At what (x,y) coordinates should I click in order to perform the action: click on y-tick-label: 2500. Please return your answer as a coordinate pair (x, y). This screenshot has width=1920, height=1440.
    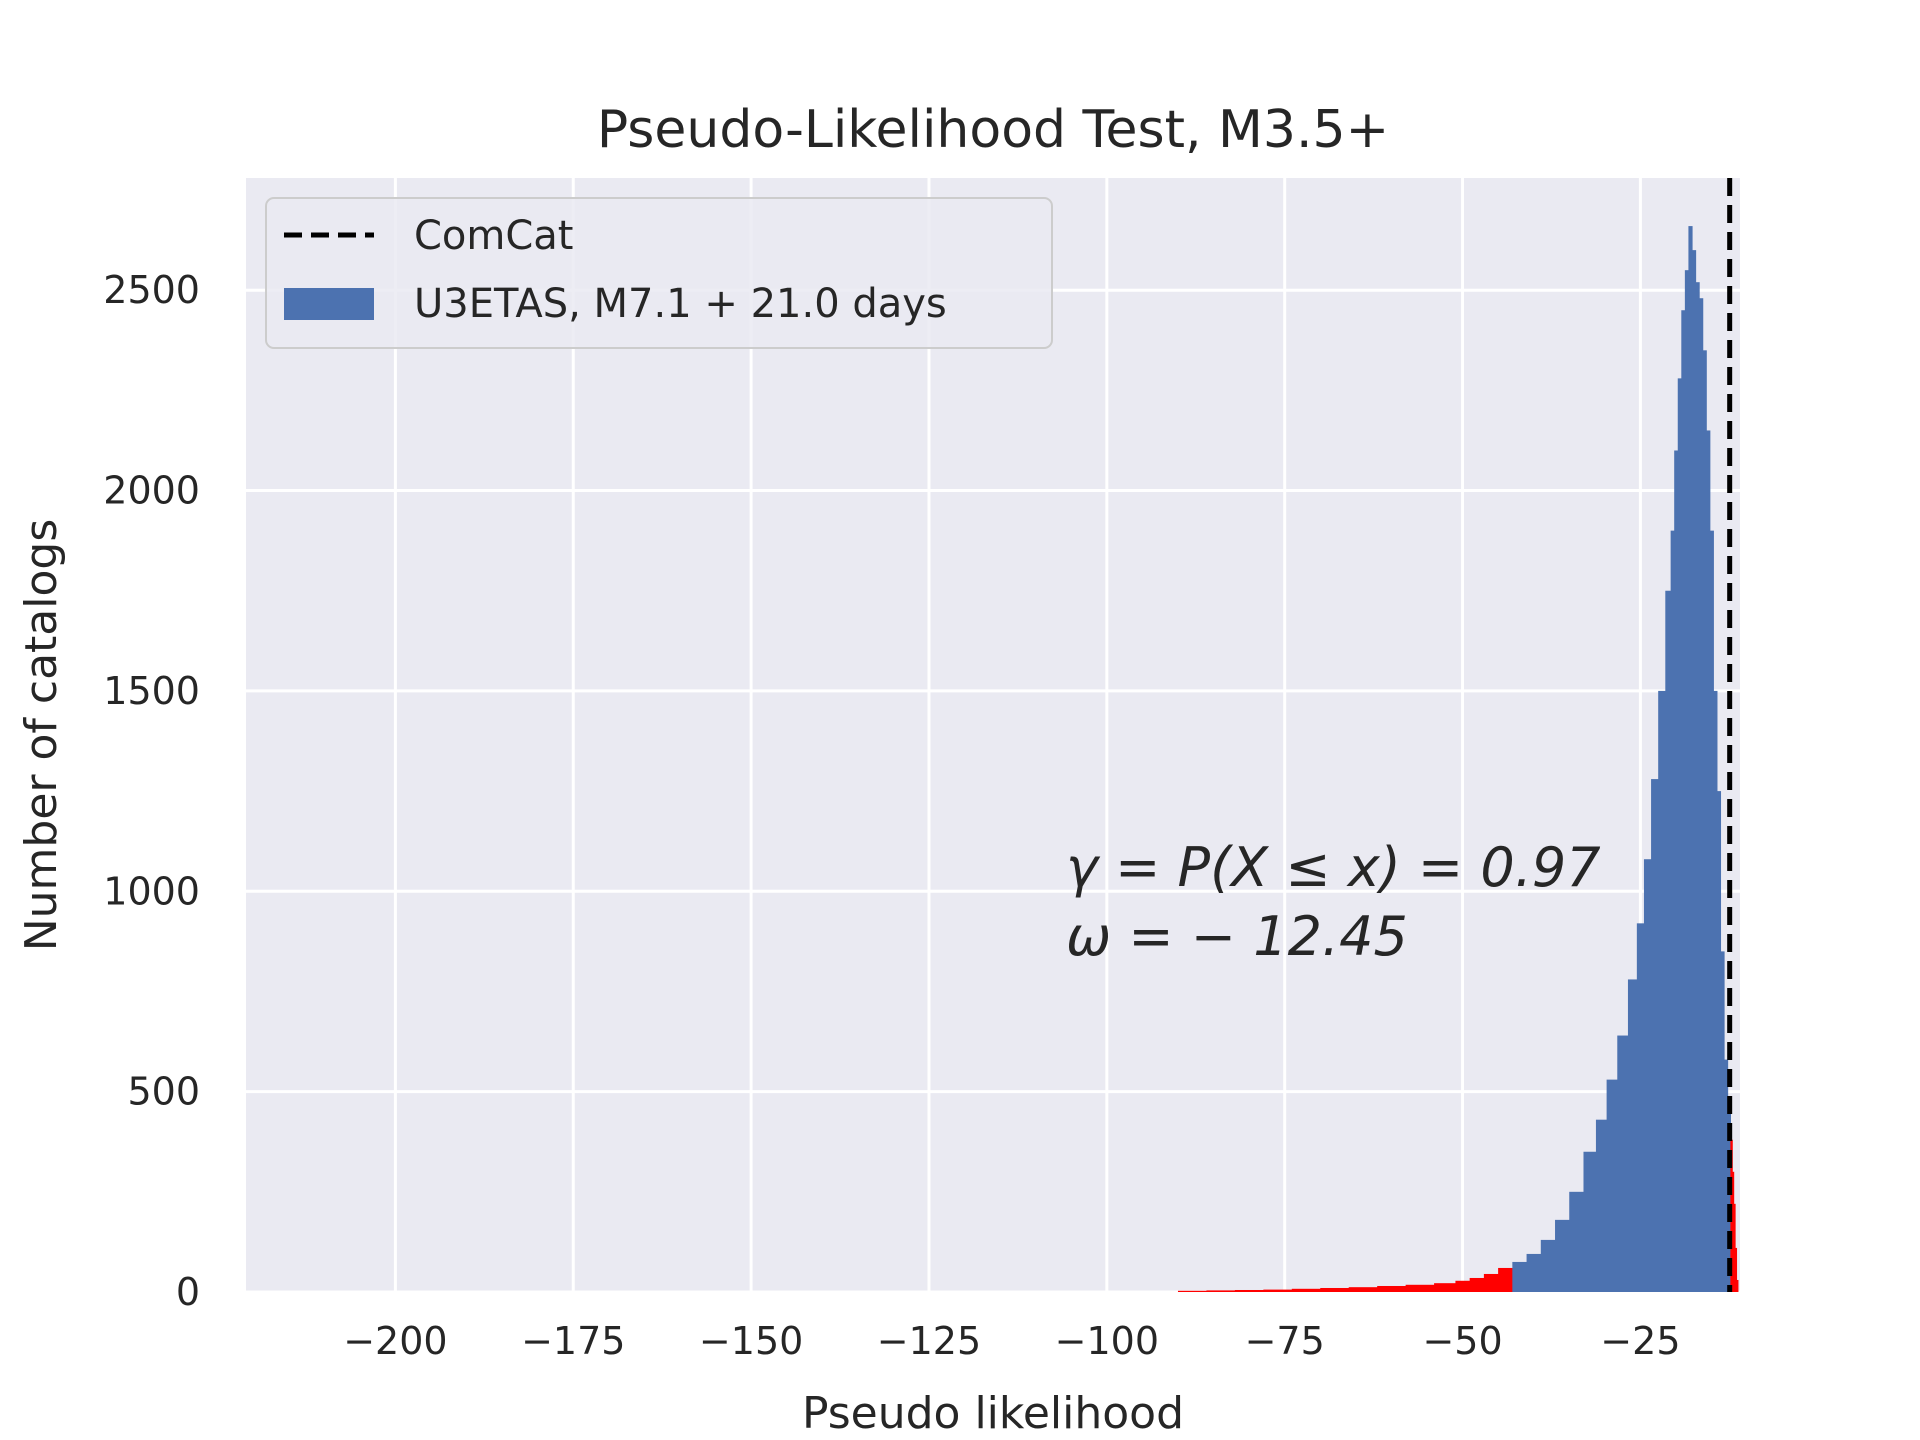
    Looking at the image, I should click on (151, 290).